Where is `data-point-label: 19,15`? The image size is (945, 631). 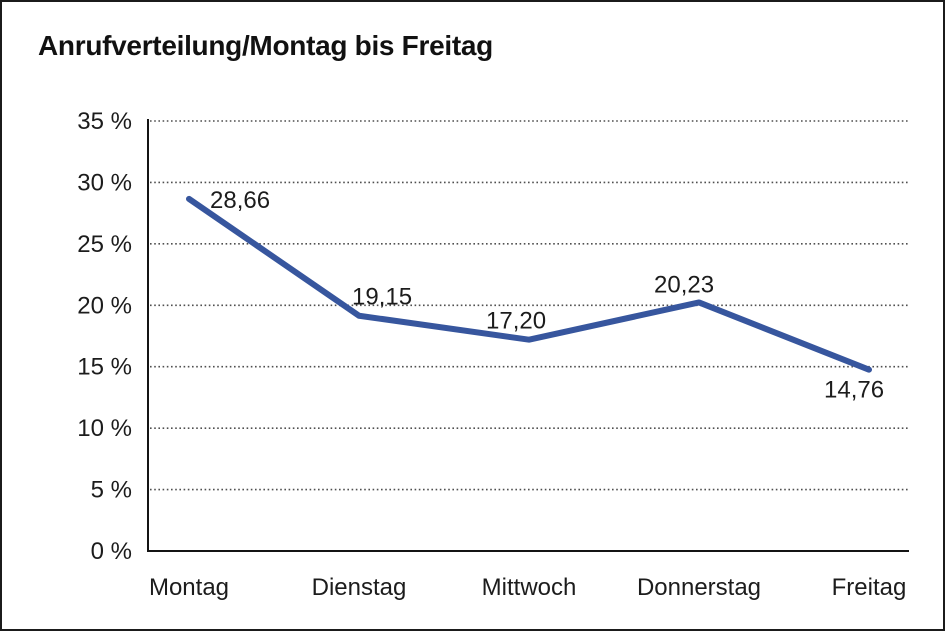
data-point-label: 19,15 is located at coordinates (382, 297).